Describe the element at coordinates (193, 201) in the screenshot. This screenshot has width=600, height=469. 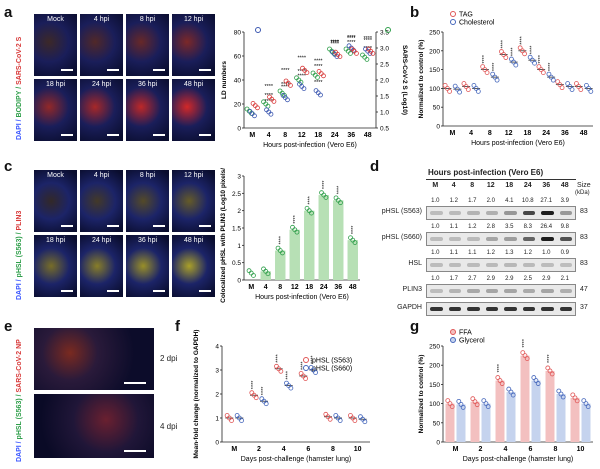
I see `c-micrograph-12-hpi: 12 hpi` at that location.